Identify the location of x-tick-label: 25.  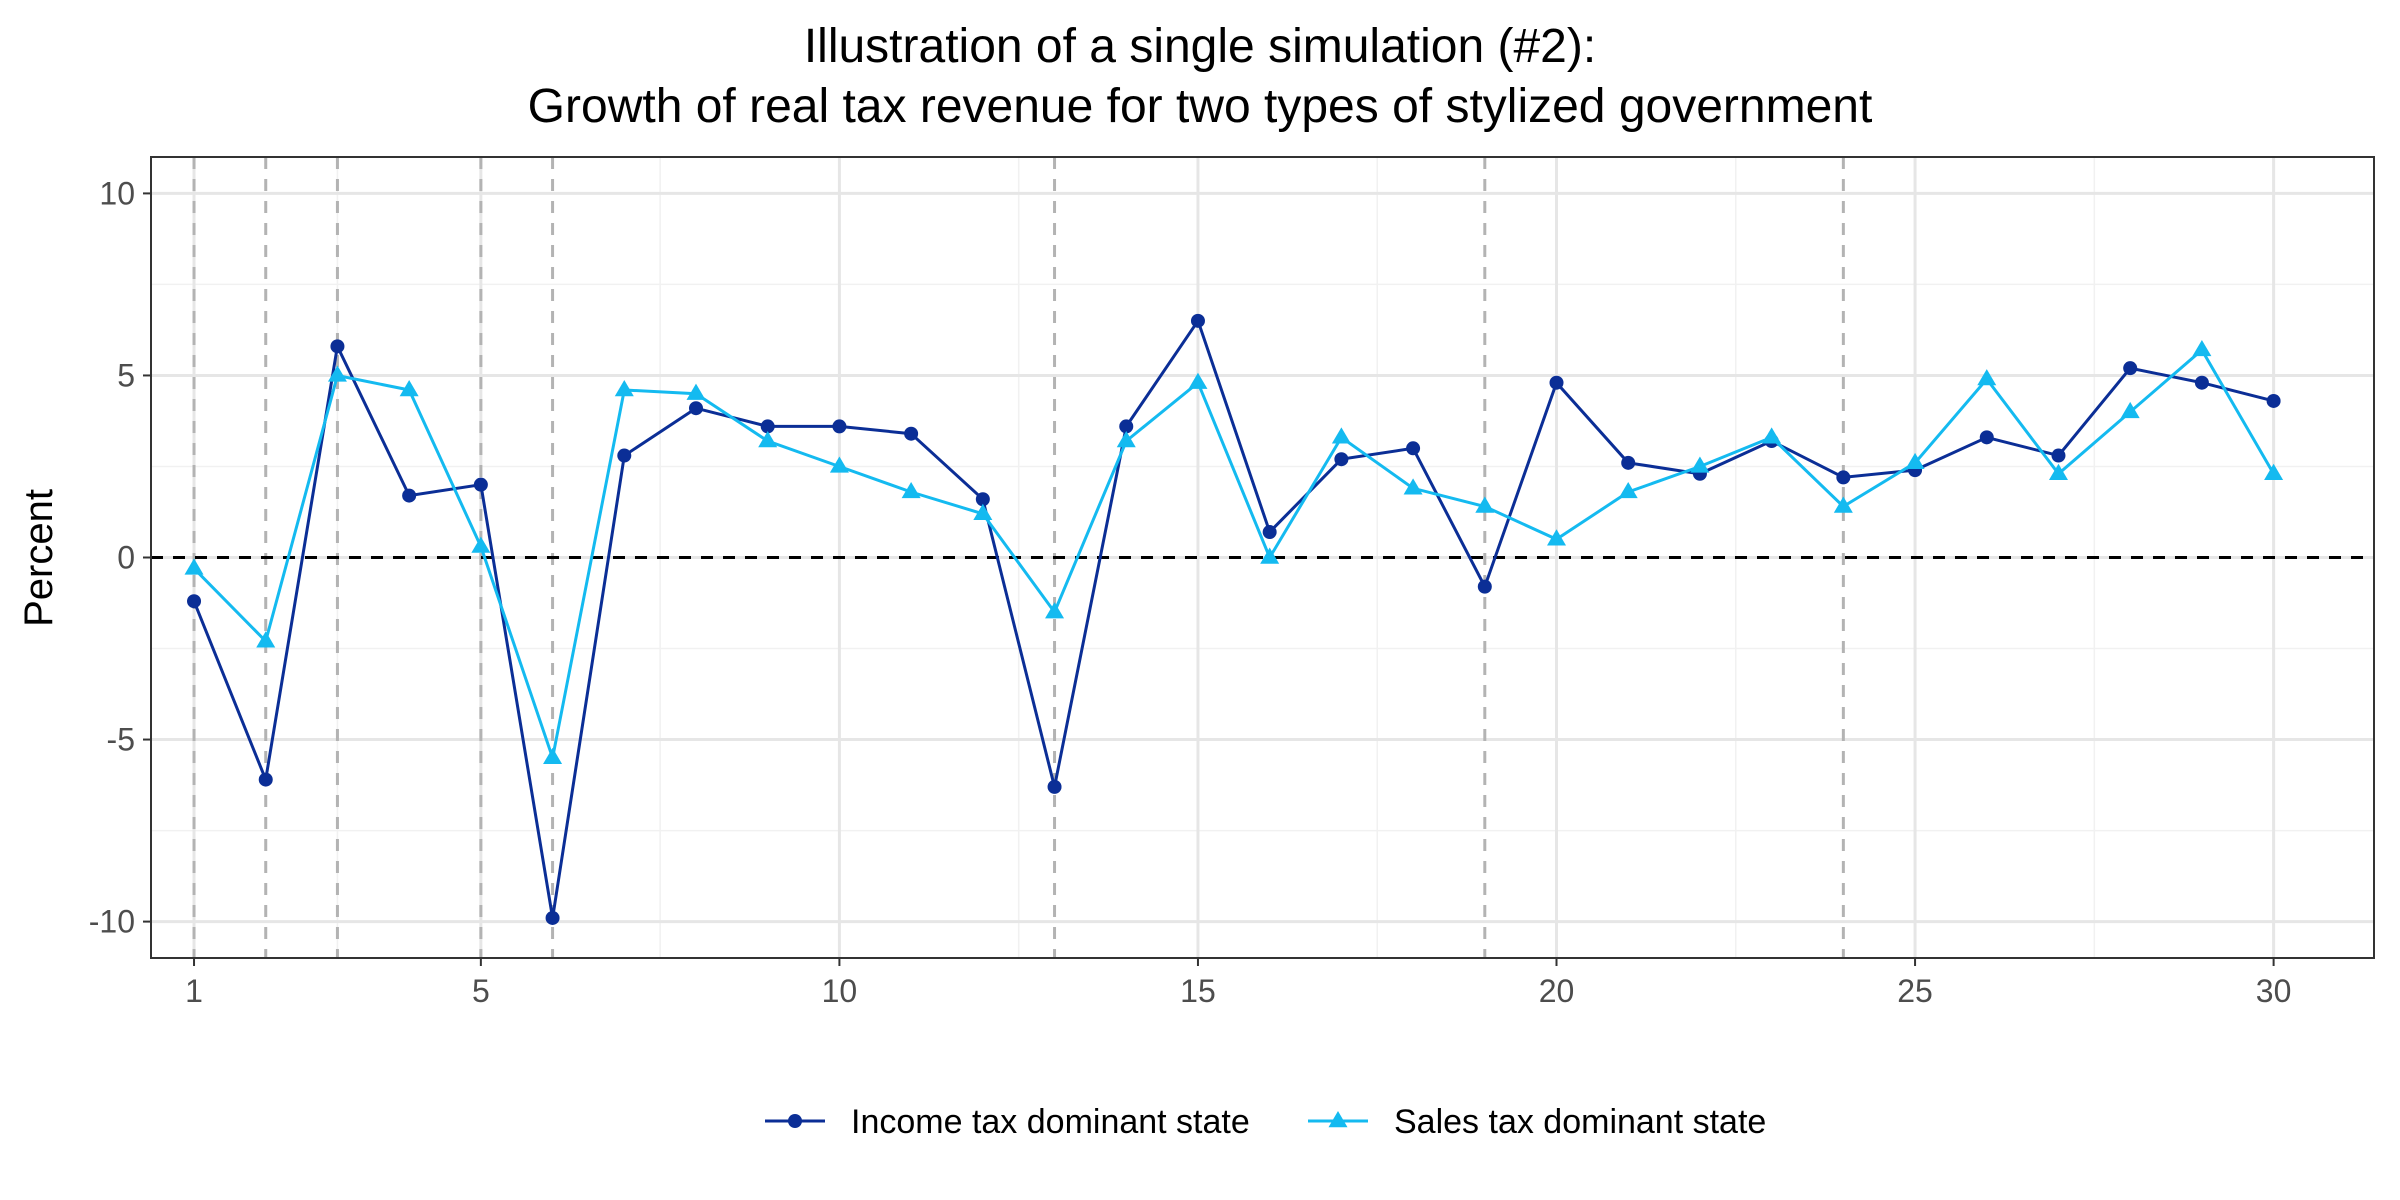
(1915, 991).